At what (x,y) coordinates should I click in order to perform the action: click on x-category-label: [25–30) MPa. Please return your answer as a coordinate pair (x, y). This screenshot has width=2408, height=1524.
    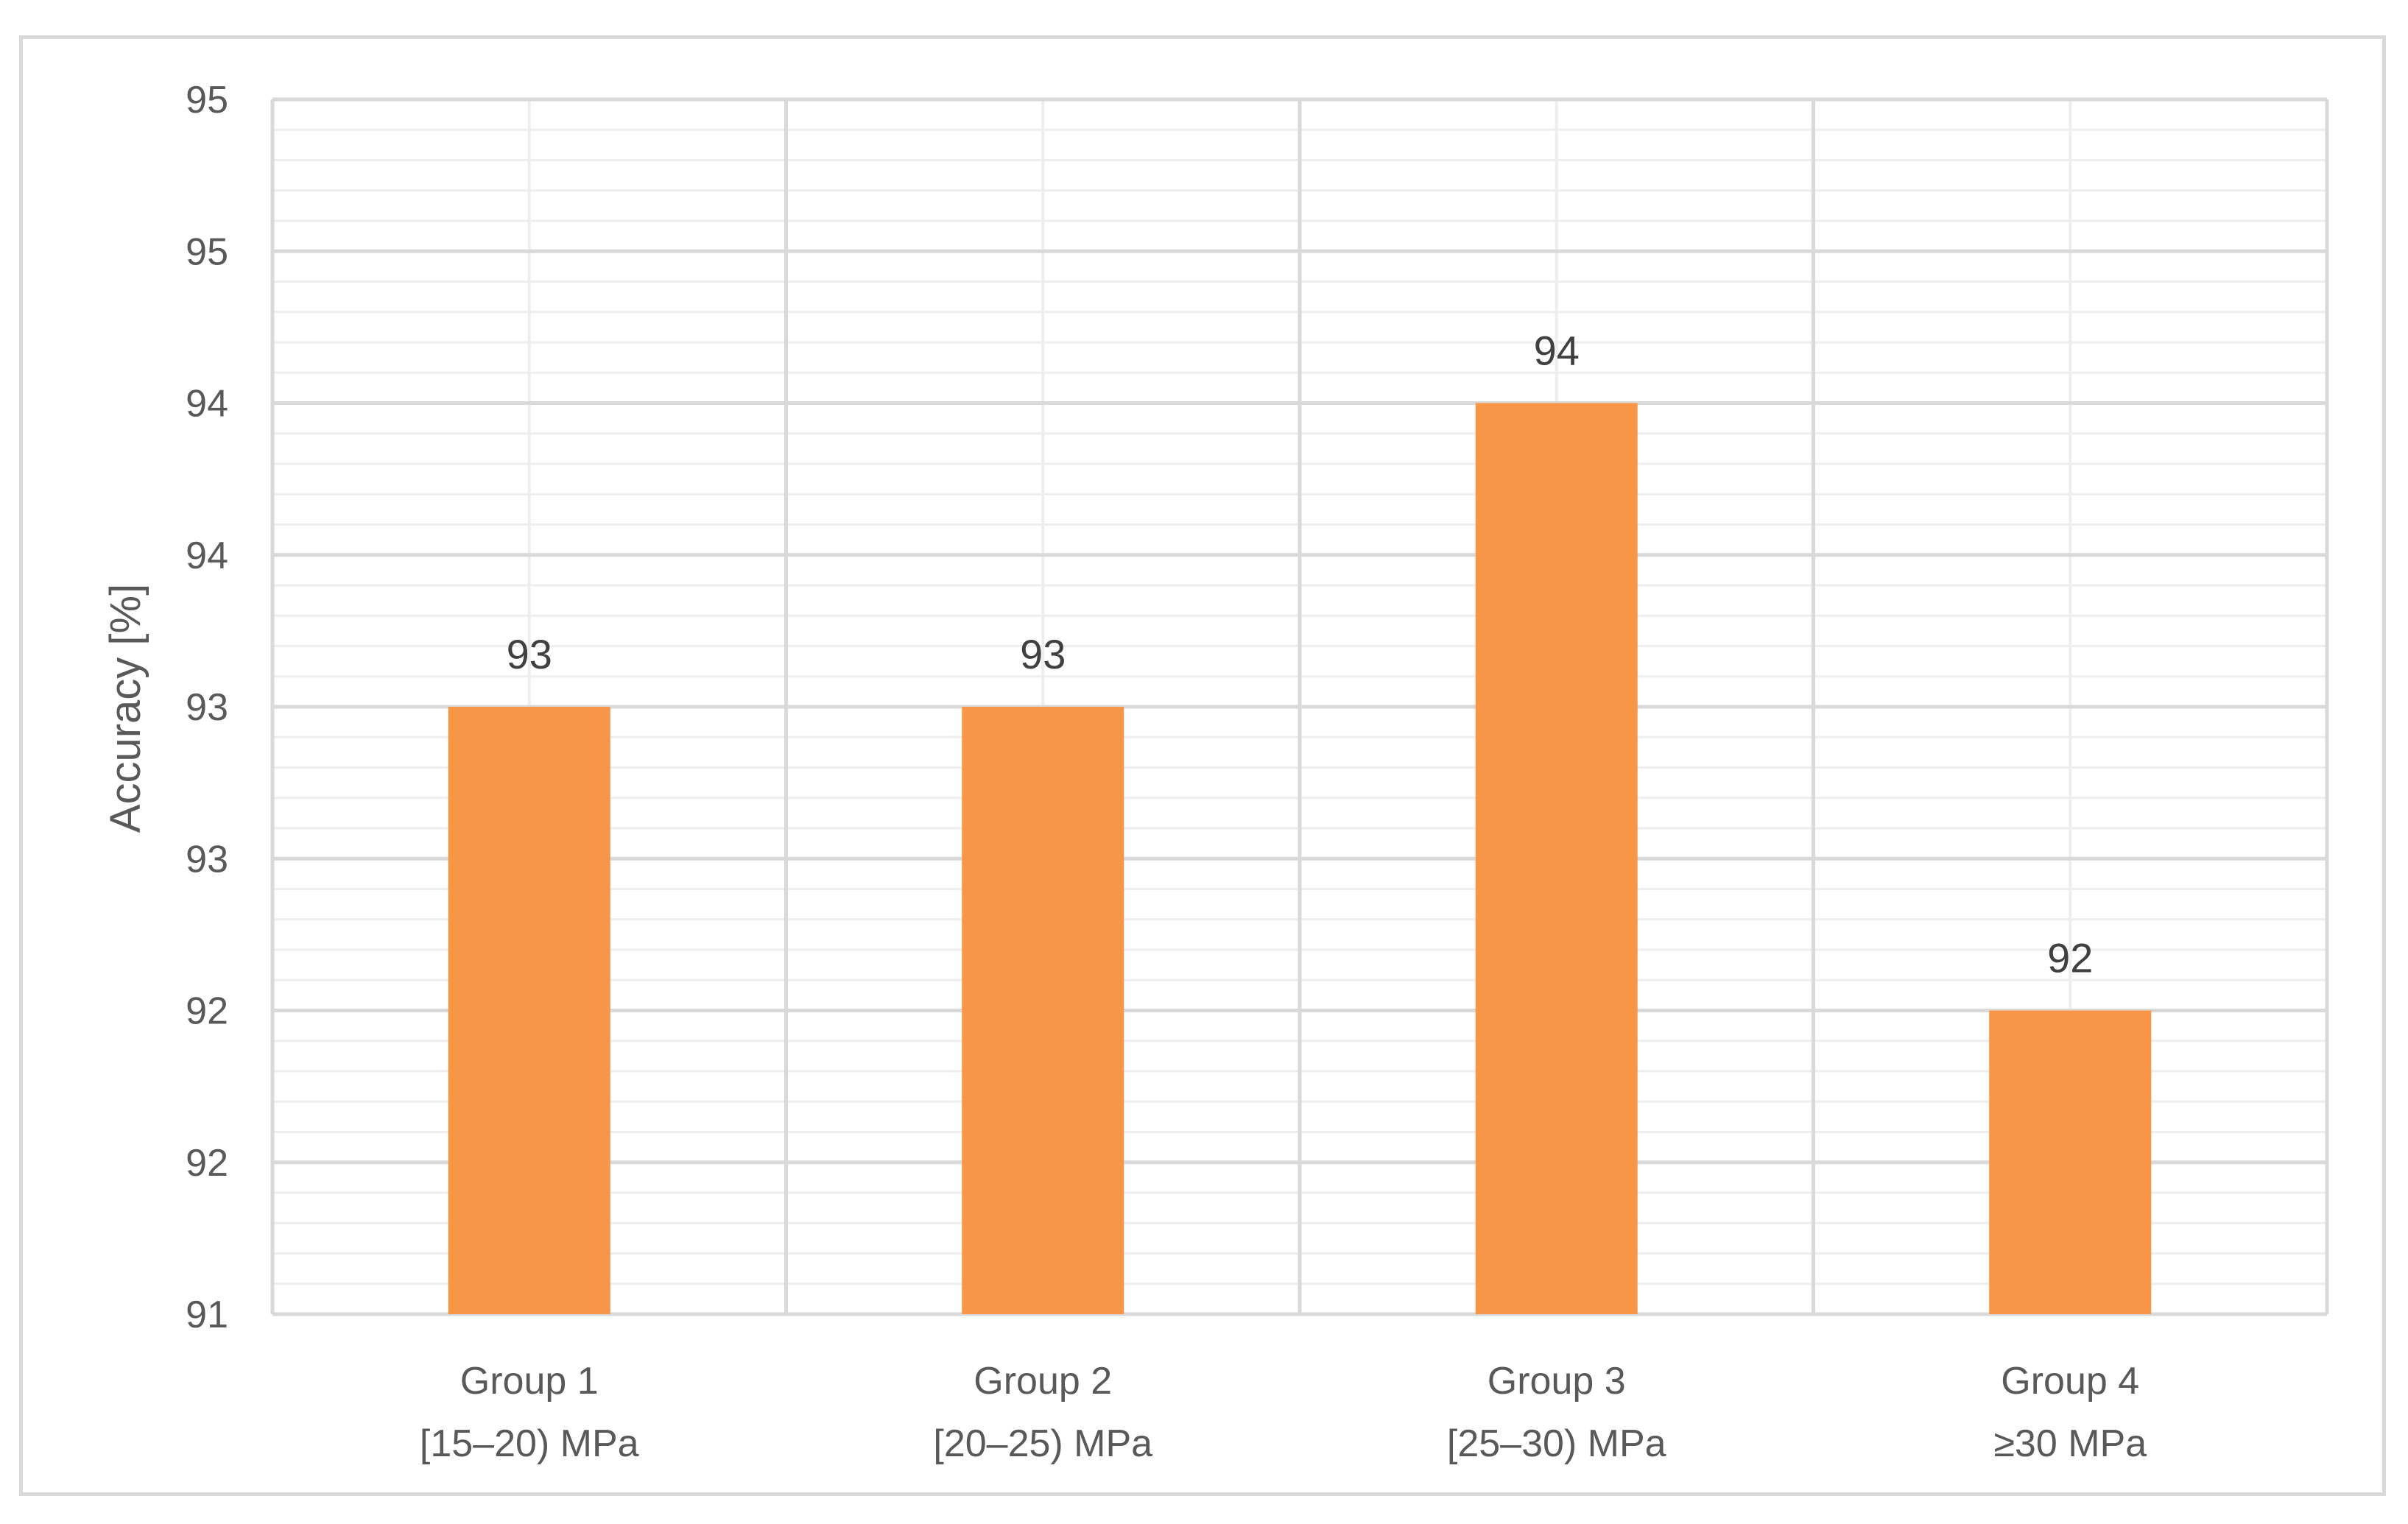
    Looking at the image, I should click on (1557, 1443).